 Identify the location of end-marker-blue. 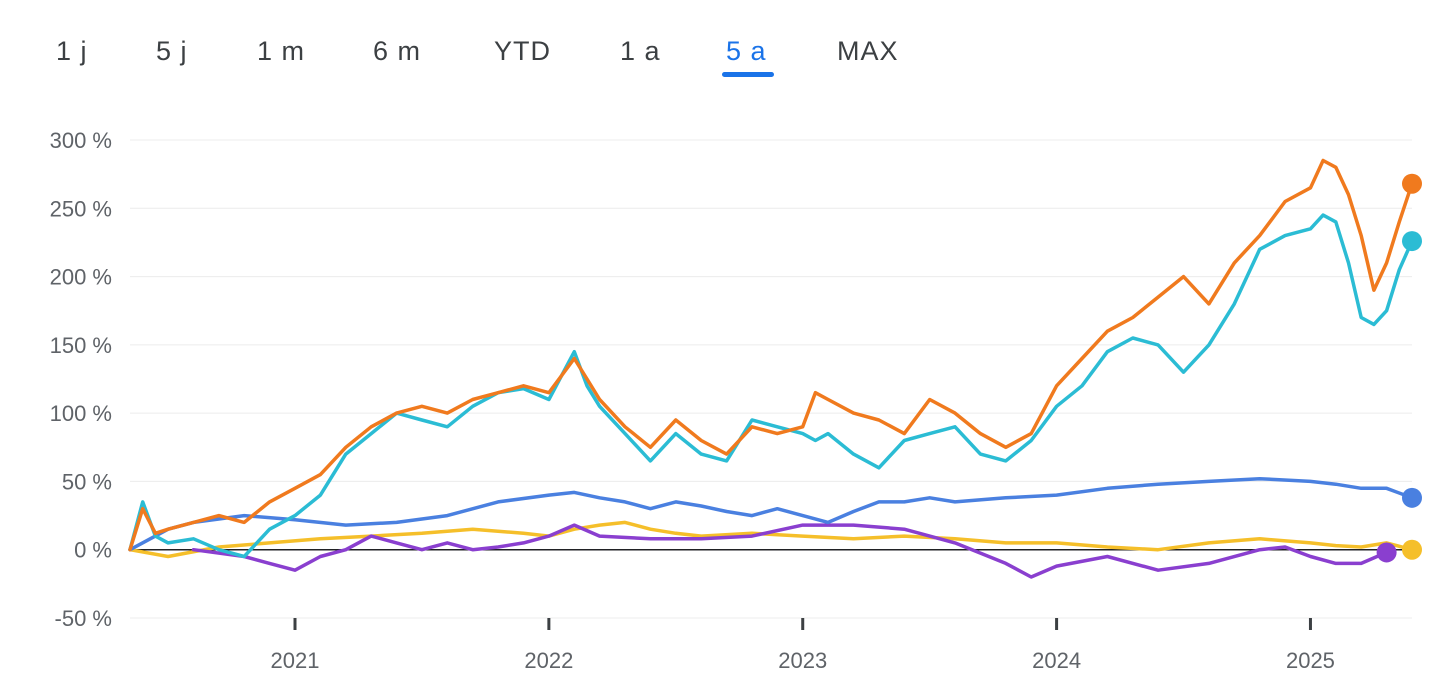
(1412, 497).